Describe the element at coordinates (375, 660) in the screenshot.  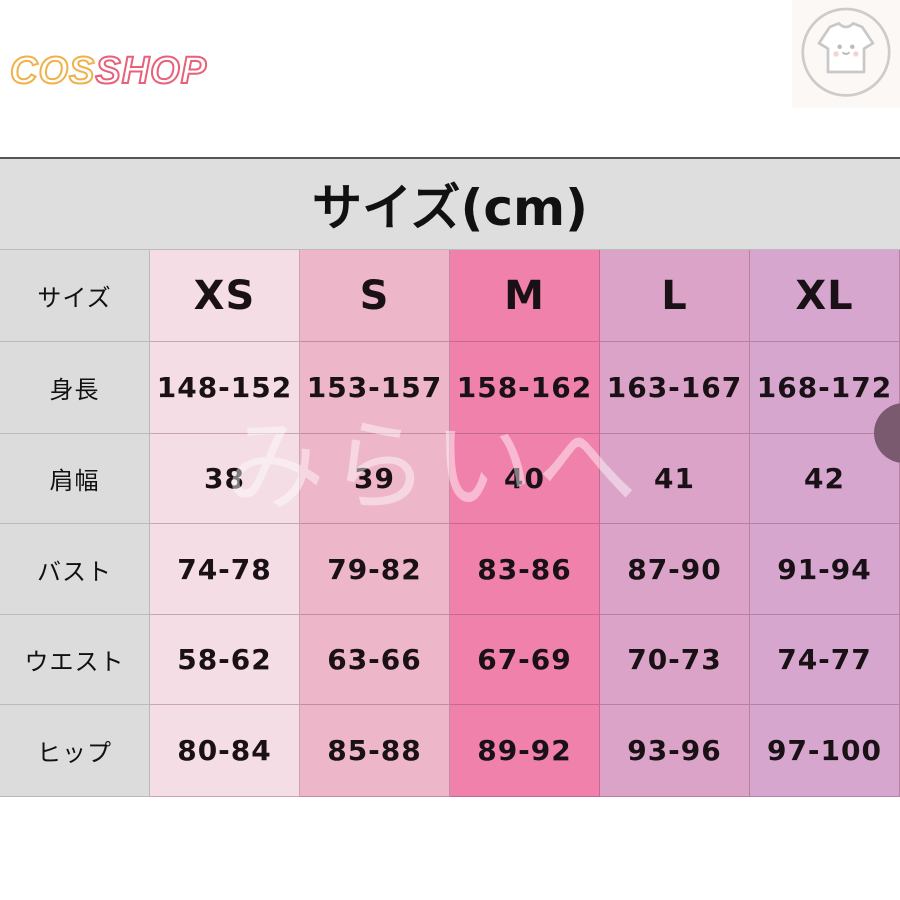
I see `size-value: 63-66` at that location.